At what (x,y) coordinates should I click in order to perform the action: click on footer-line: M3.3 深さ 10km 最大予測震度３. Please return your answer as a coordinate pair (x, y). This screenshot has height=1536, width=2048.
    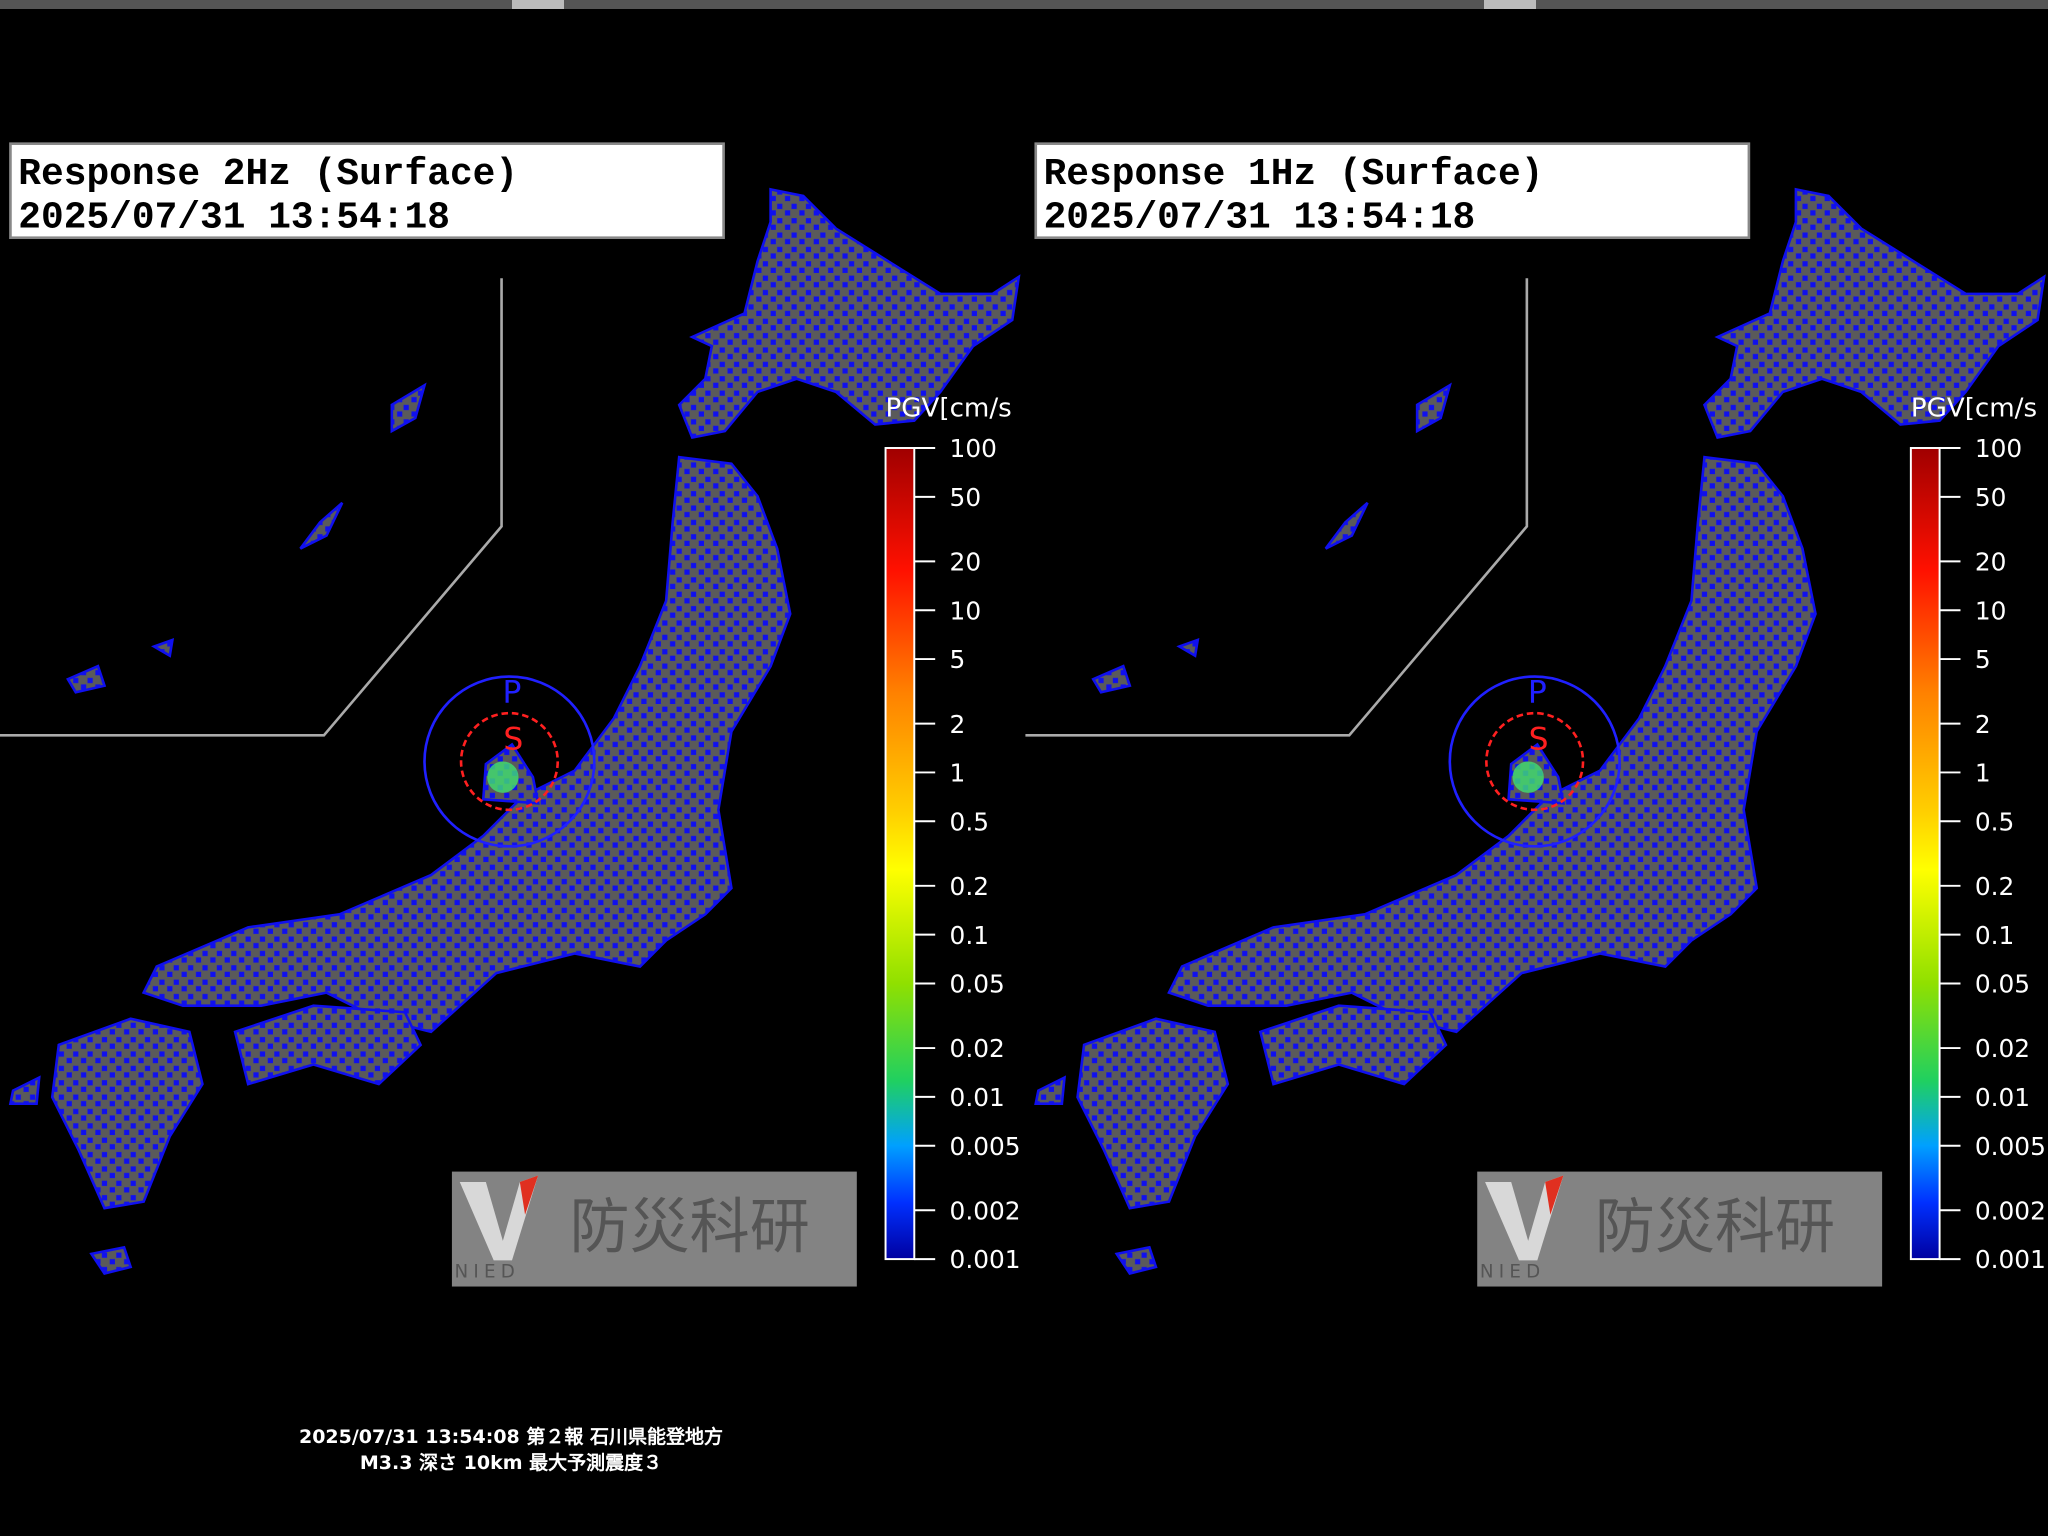
    Looking at the image, I should click on (511, 1462).